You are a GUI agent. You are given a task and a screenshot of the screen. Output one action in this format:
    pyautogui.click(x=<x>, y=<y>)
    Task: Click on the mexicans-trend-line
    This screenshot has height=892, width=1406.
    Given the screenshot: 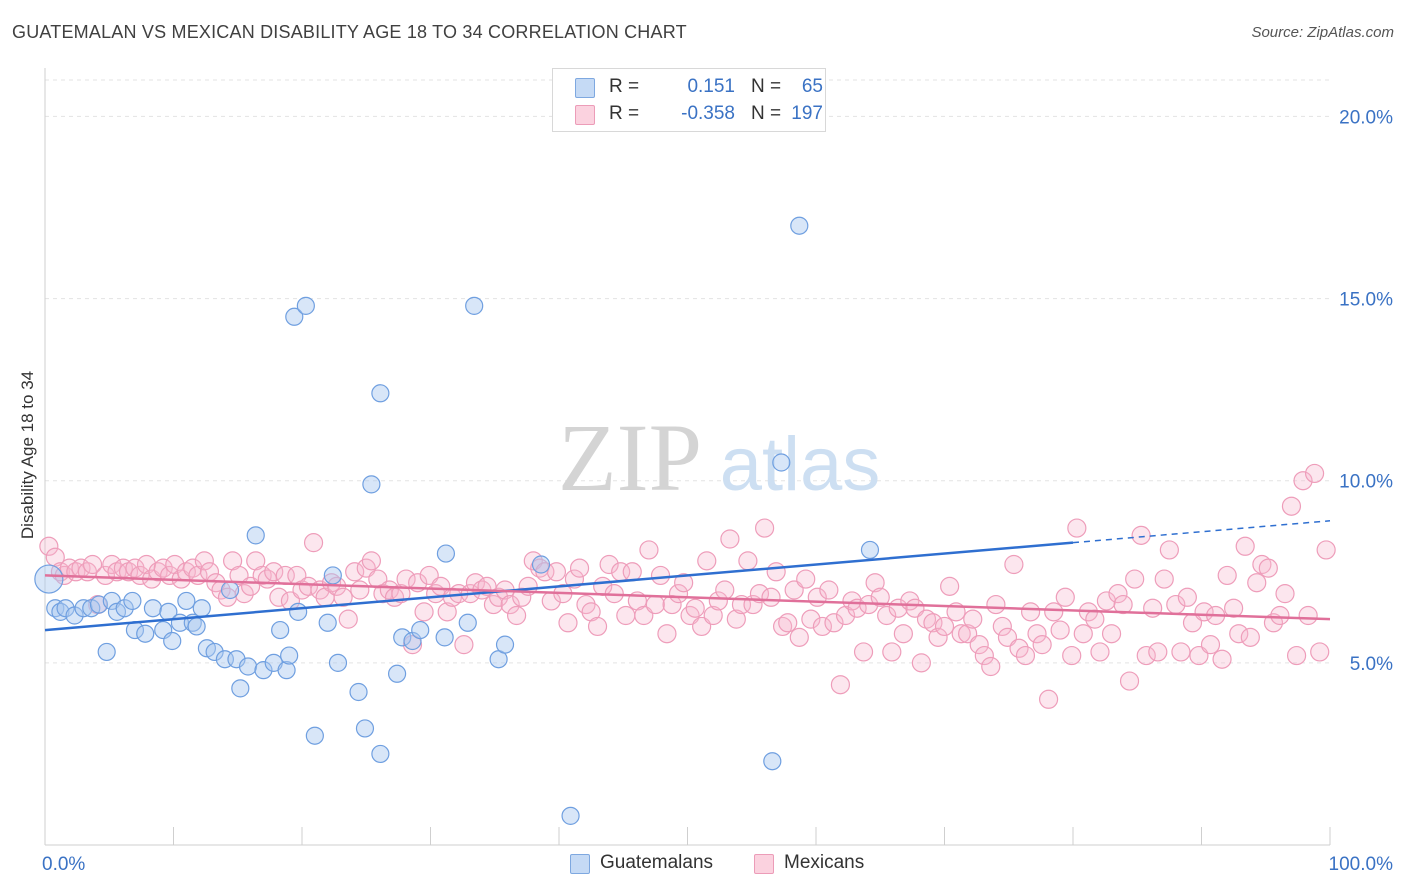 What is the action you would take?
    pyautogui.click(x=687, y=597)
    